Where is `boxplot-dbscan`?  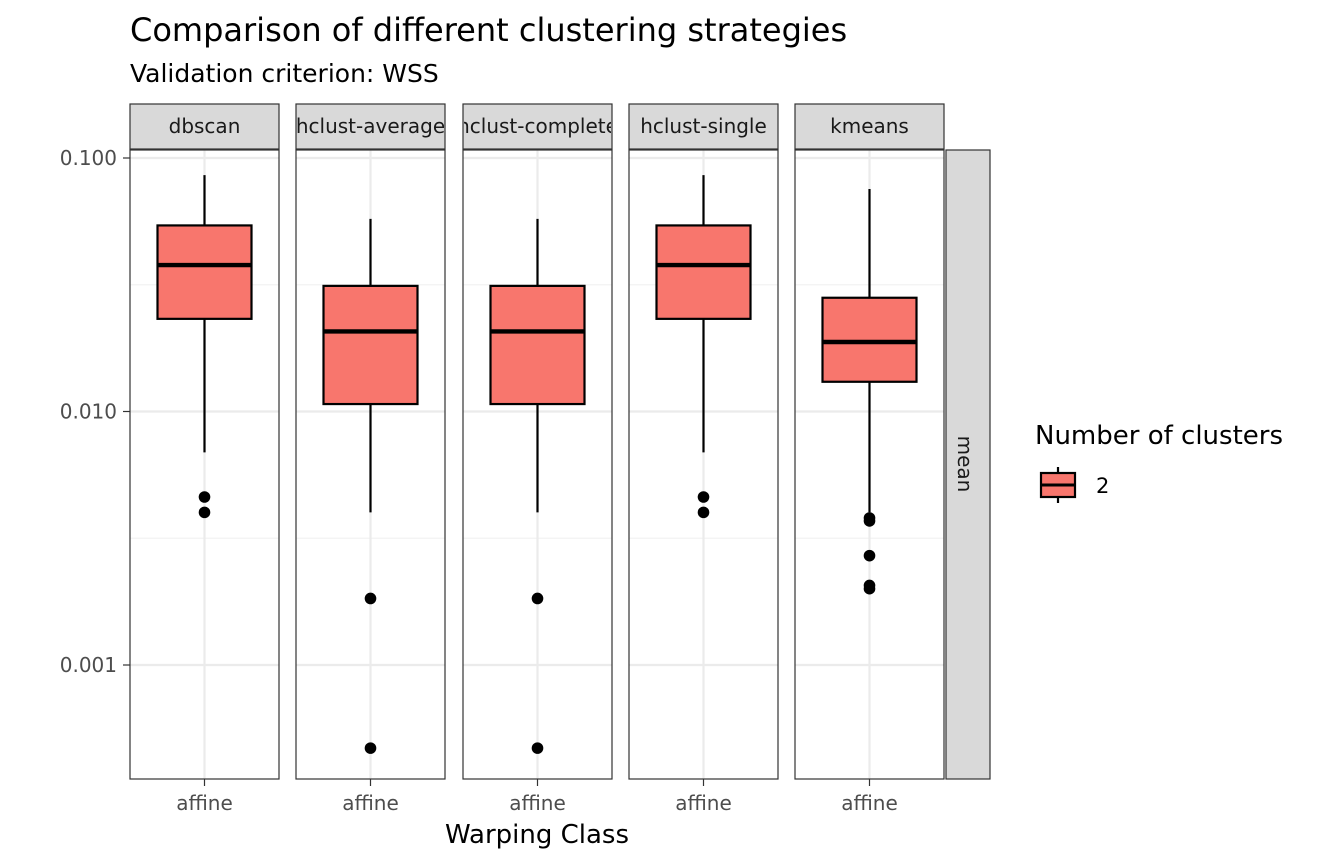 boxplot-dbscan is located at coordinates (204, 347).